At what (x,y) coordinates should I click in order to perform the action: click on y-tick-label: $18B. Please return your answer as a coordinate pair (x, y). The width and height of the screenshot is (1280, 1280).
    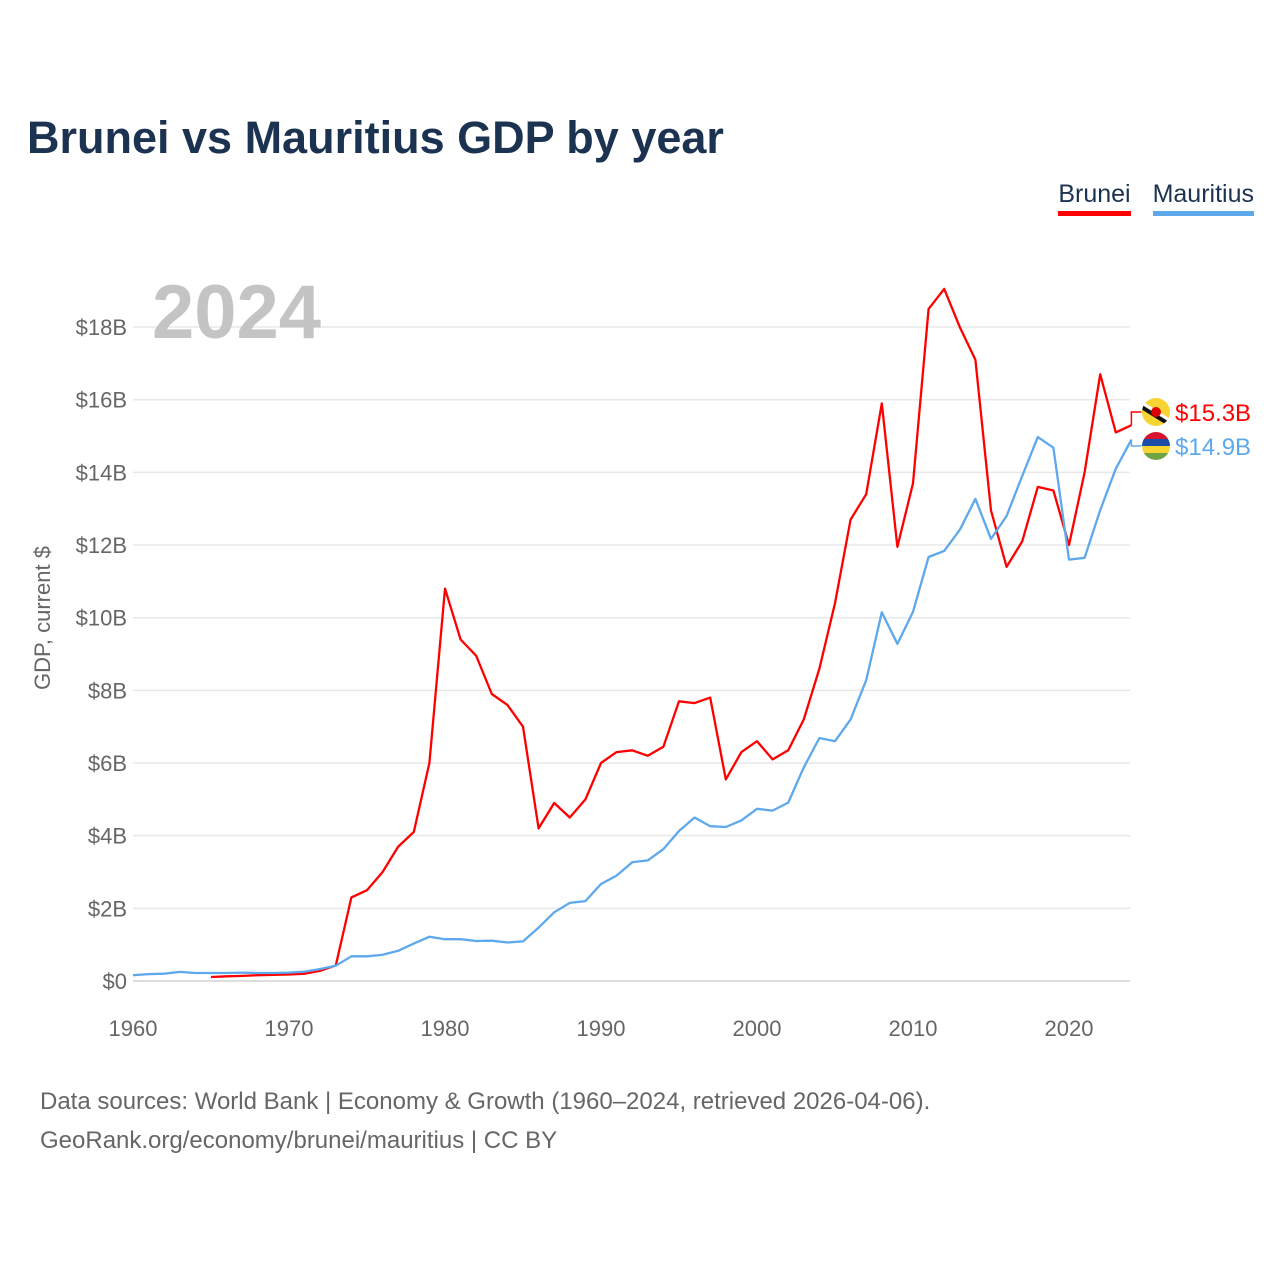
    Looking at the image, I should click on (101, 327).